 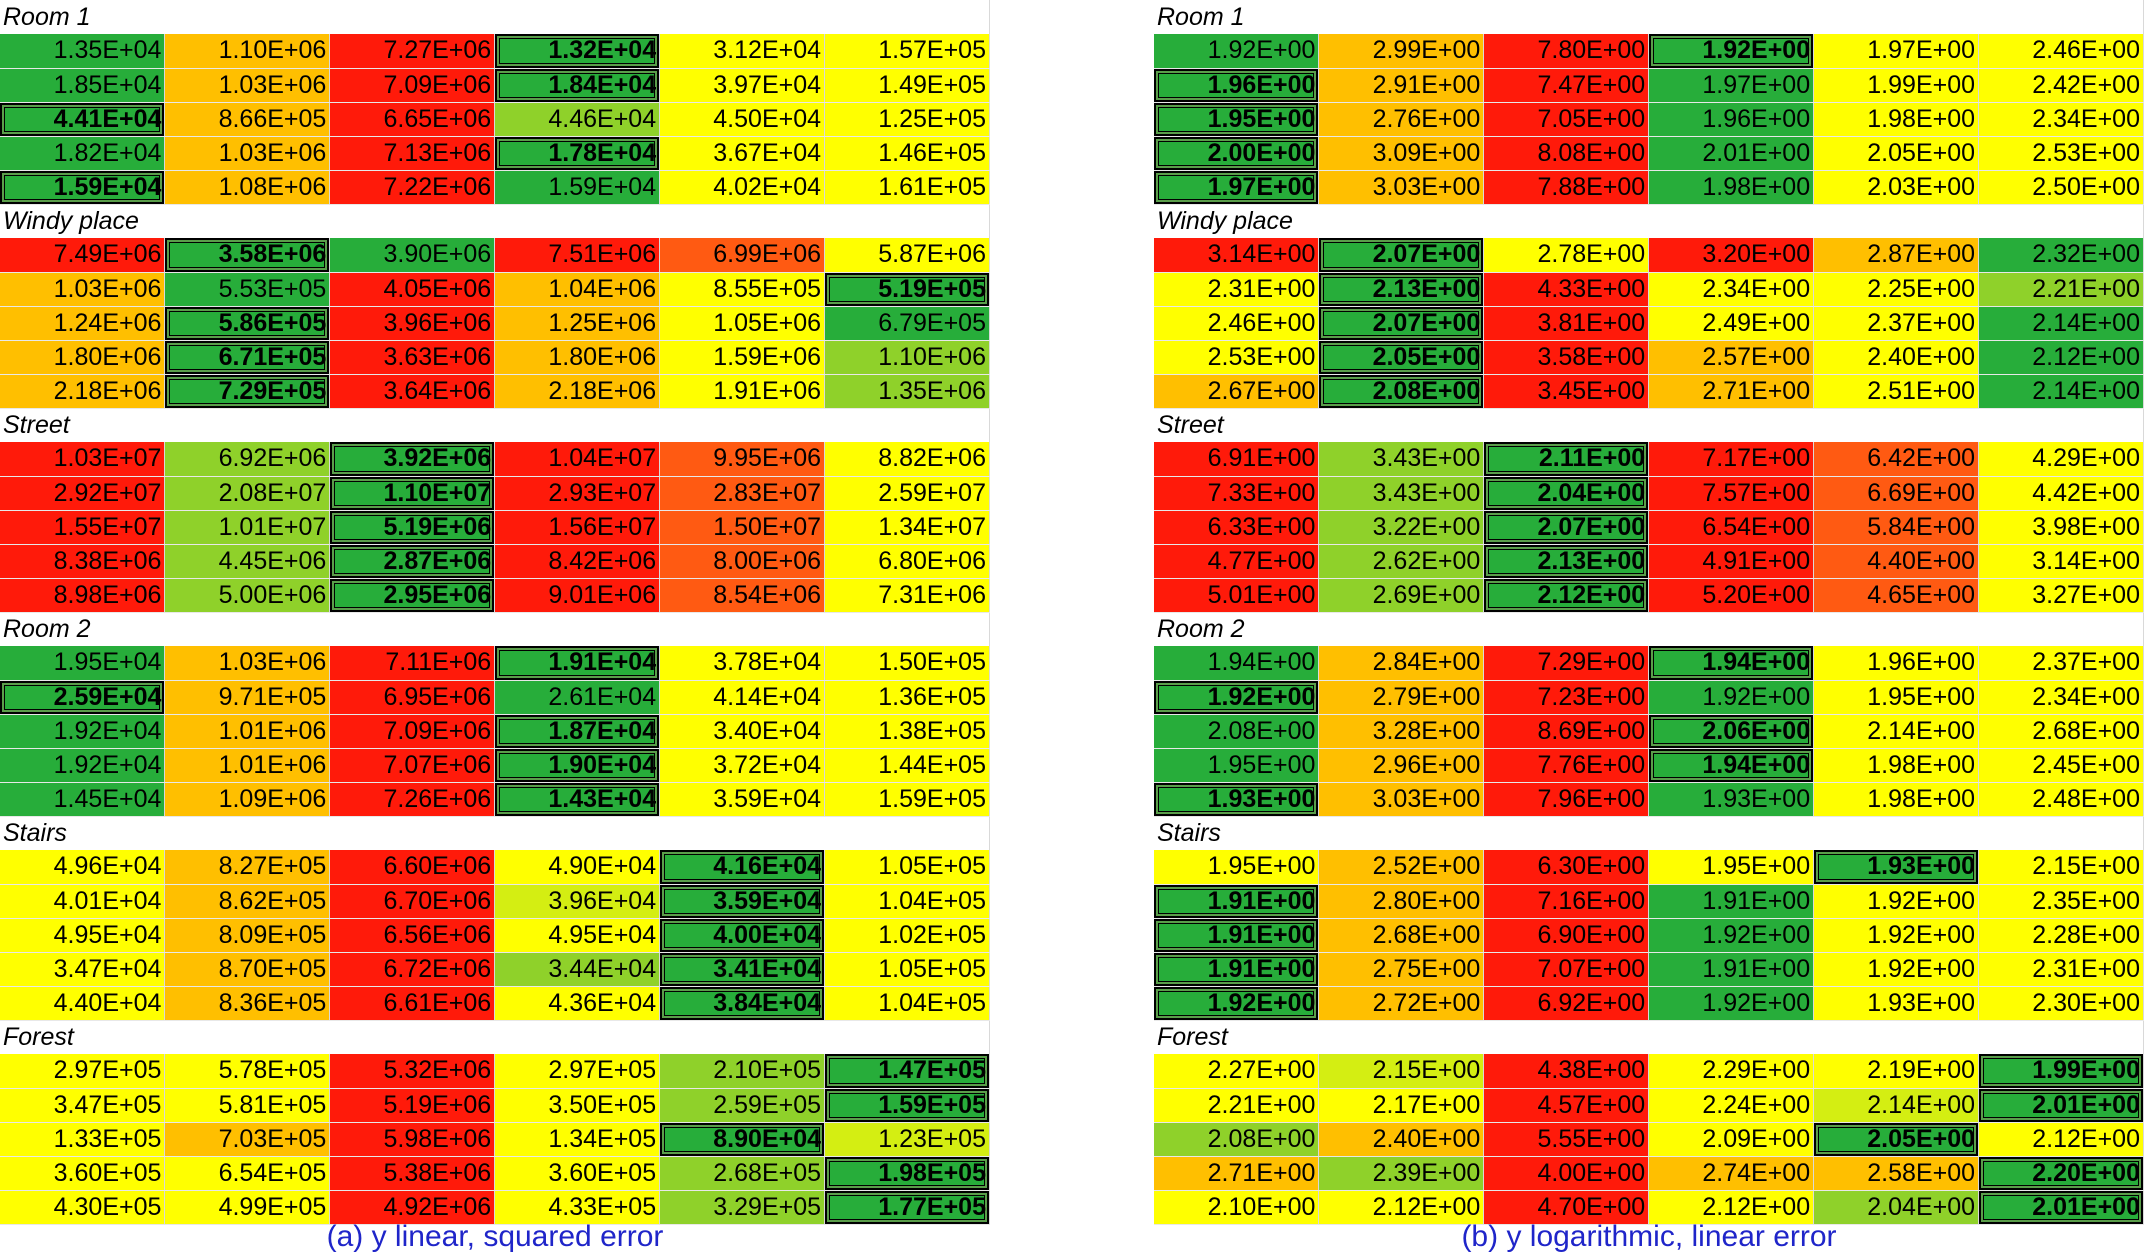 I want to click on table-cell: 2.50E+00, so click(x=2061, y=187).